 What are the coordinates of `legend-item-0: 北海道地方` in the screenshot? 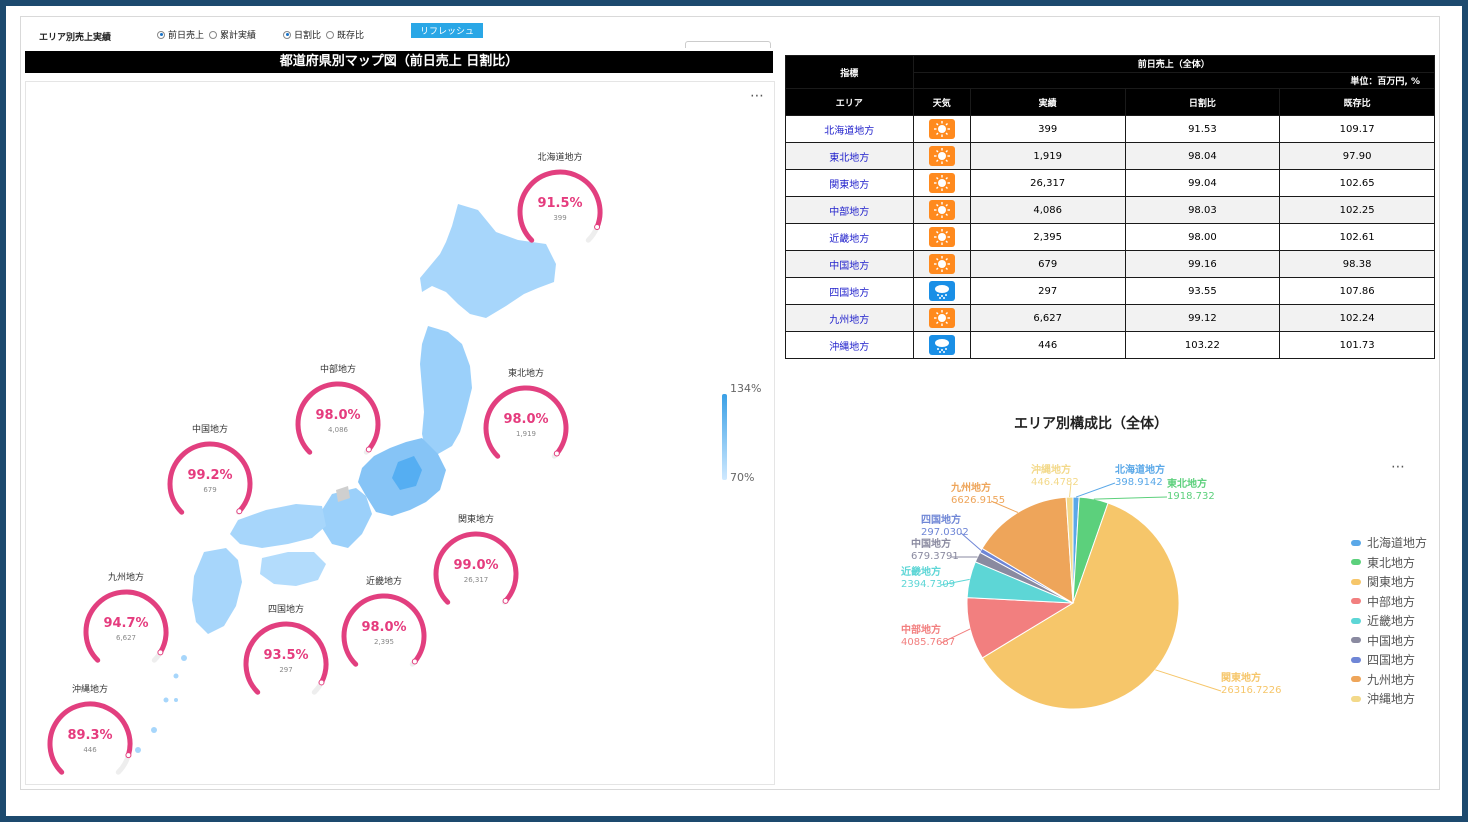 It's located at (1389, 543).